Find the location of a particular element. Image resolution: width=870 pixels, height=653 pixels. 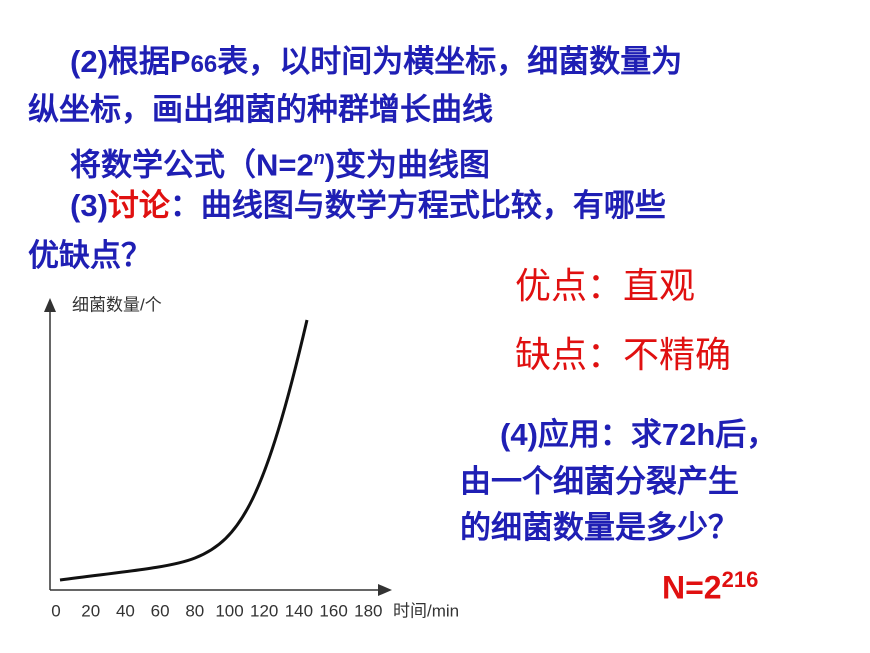

text-line: (2)根据P66表，以时间为横坐标，细菌数量为 is located at coordinates (376, 63).